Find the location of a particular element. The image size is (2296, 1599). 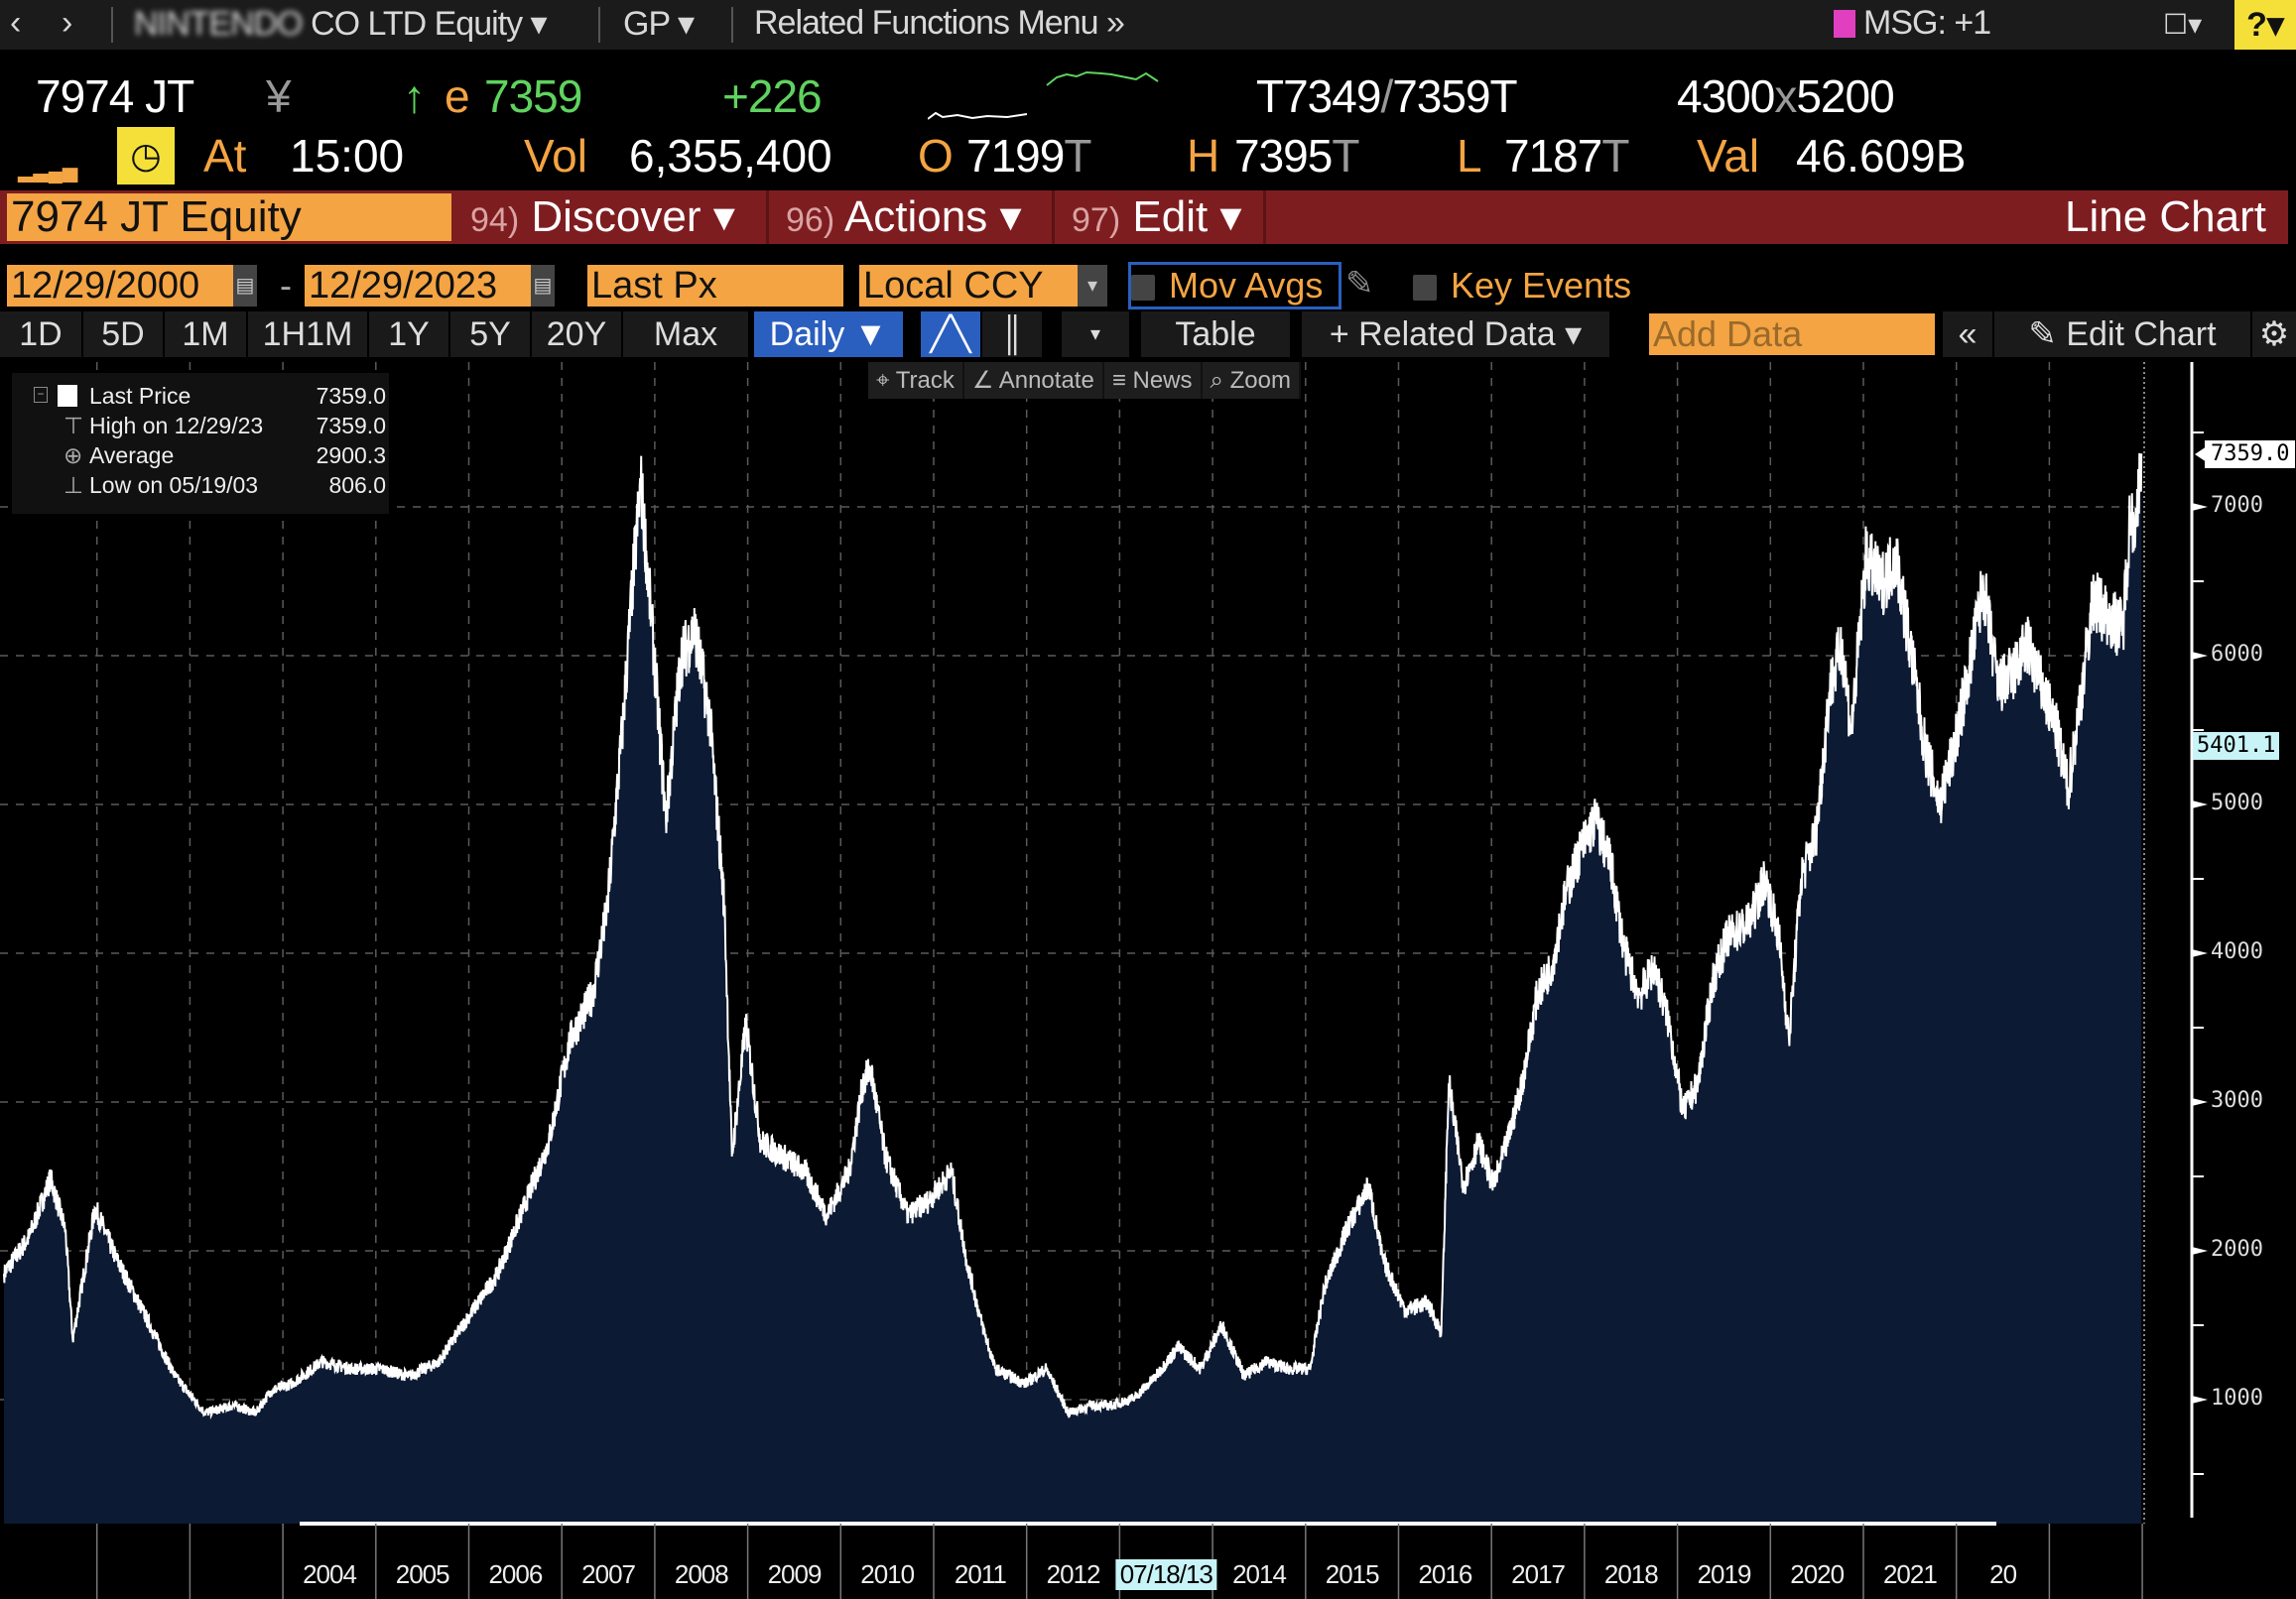

low-label: L is located at coordinates (1469, 156).